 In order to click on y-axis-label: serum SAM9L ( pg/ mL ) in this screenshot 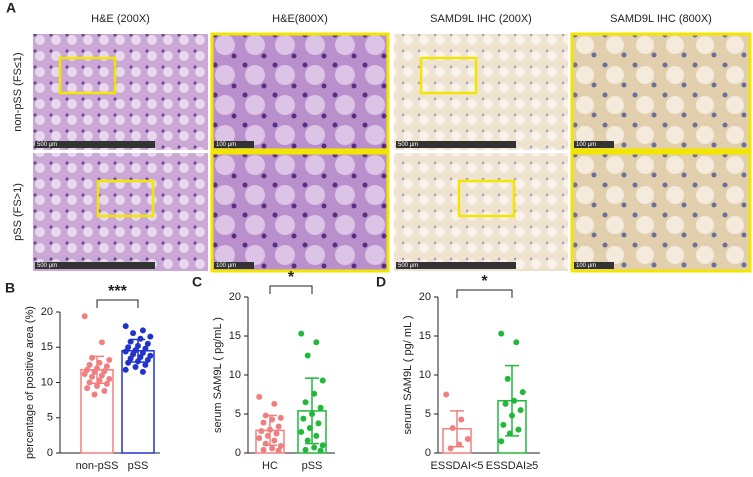, I will do `click(408, 375)`.